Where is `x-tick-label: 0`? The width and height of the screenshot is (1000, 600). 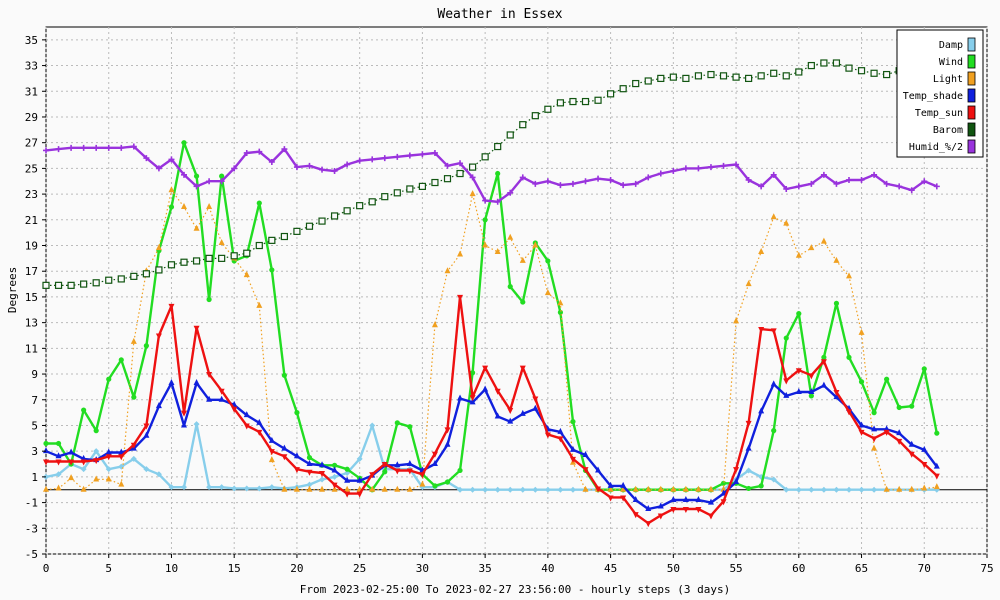
x-tick-label: 0 is located at coordinates (46, 568).